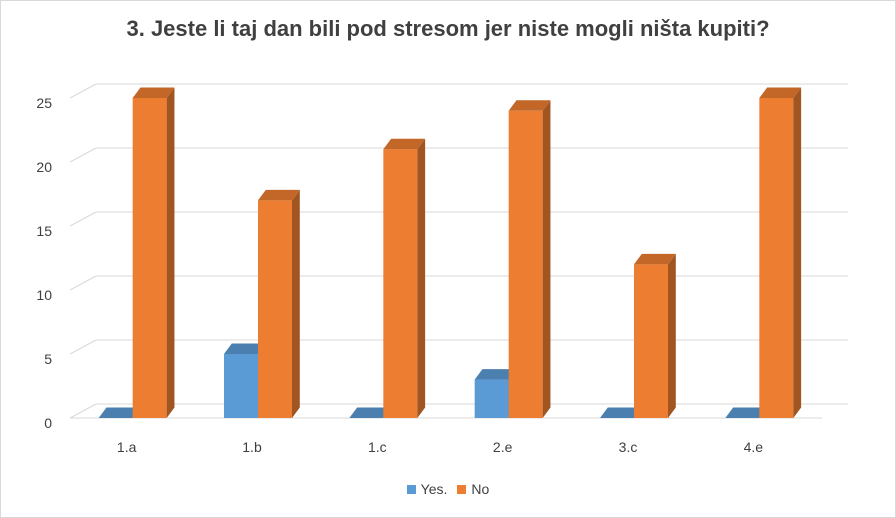 The image size is (896, 518). What do you see at coordinates (170, 252) in the screenshot?
I see `bar-side-no-1.a` at bounding box center [170, 252].